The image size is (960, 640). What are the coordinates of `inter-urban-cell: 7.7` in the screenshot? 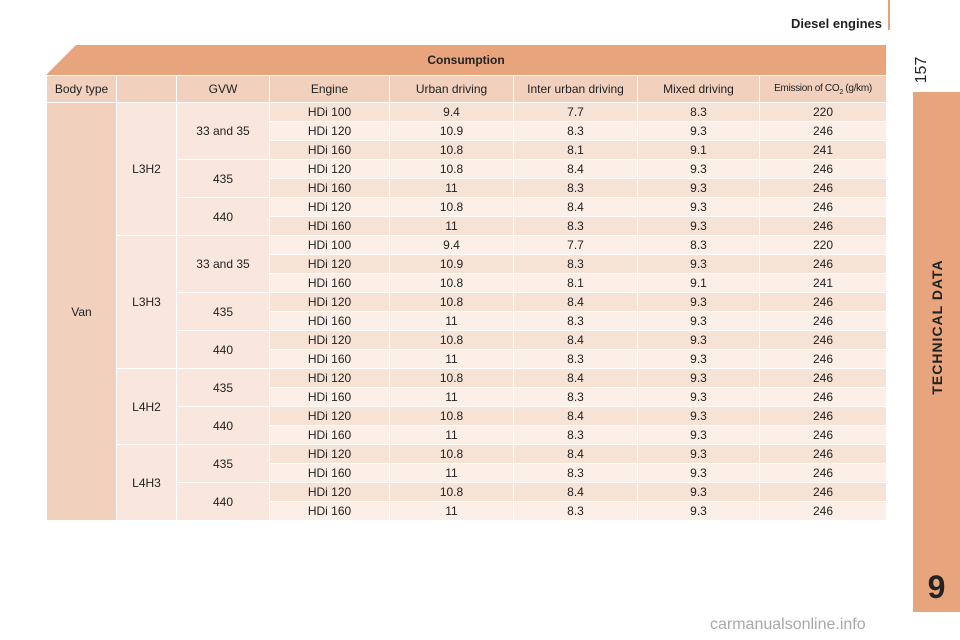 It's located at (575, 245).